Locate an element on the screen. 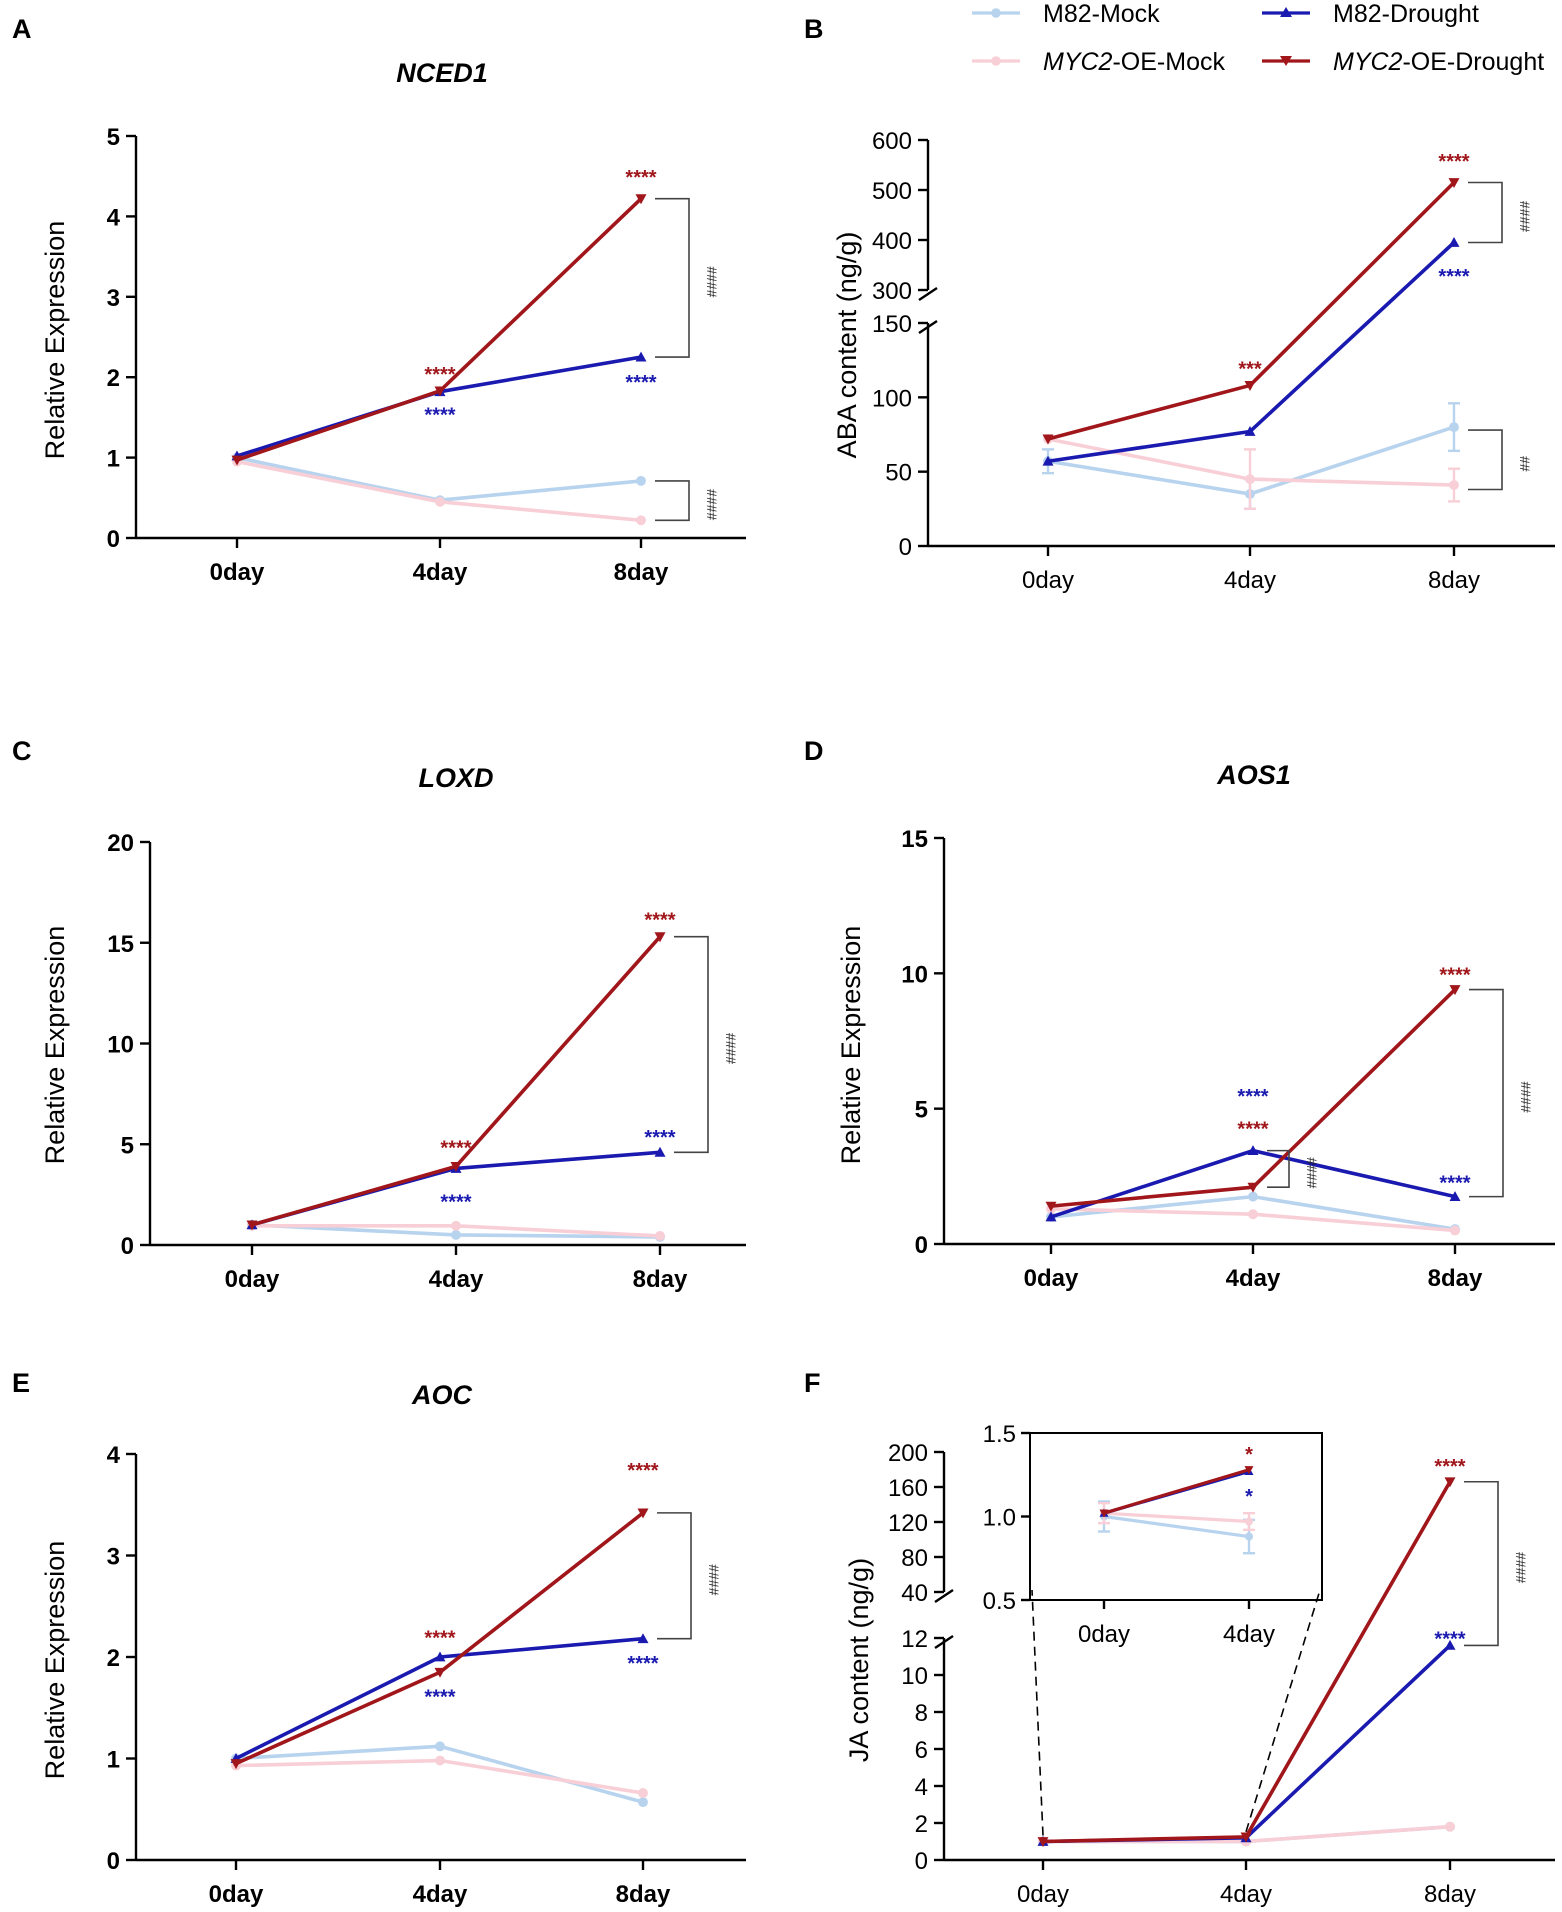 The height and width of the screenshot is (1912, 1562). point-m82-drought-0day is located at coordinates (1051, 1216).